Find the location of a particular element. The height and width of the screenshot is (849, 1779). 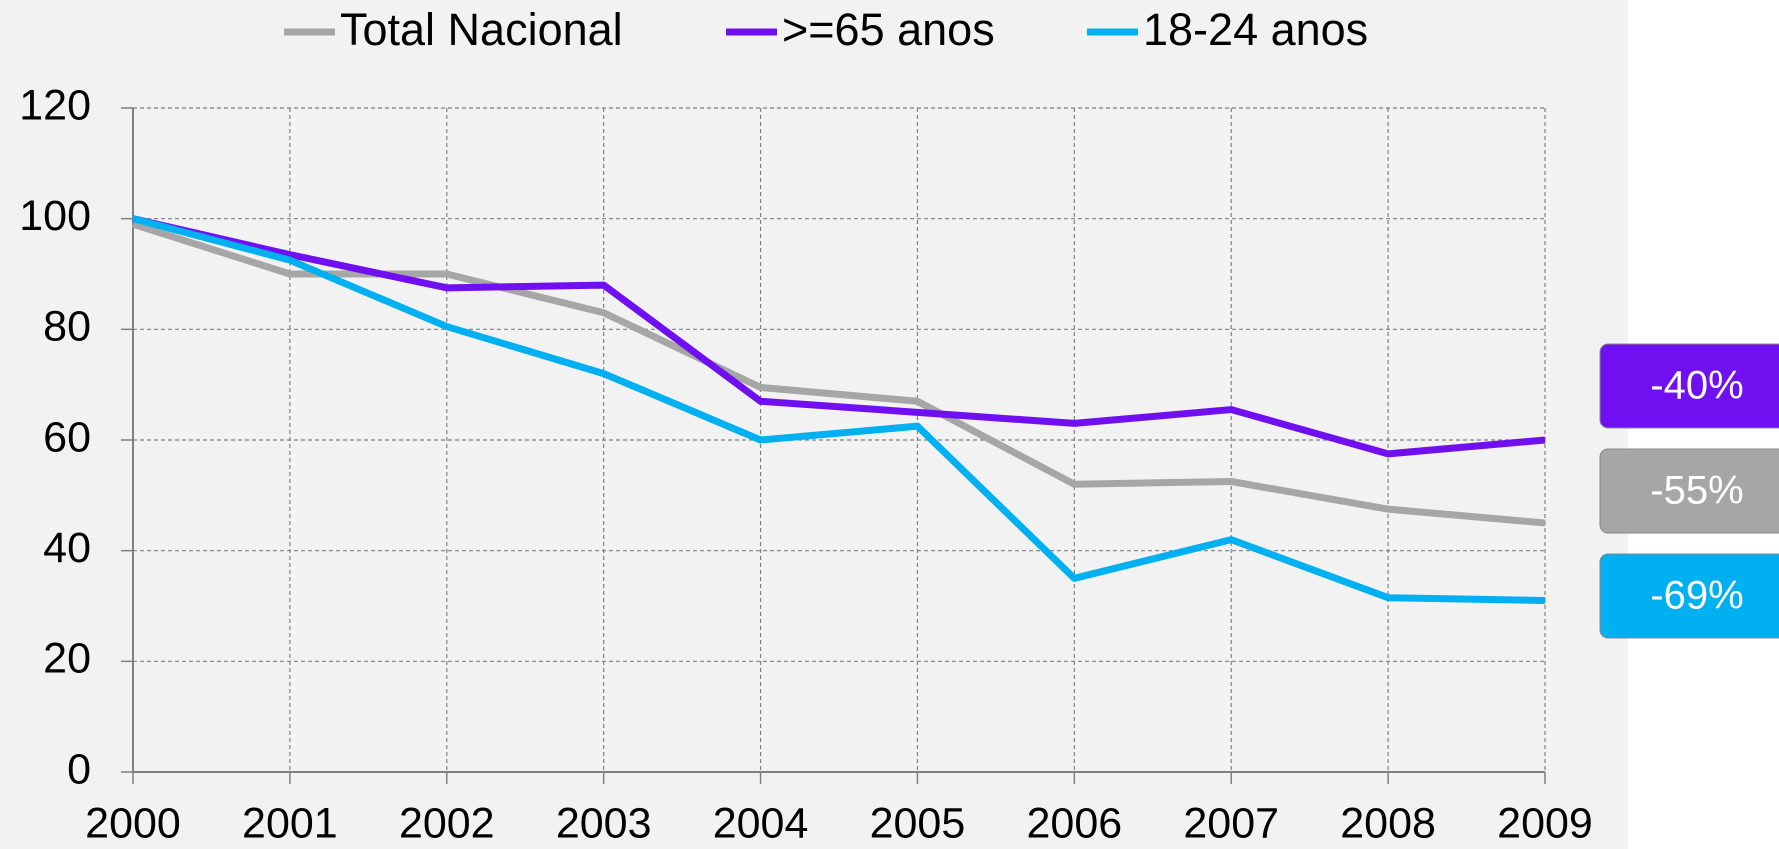

x-tick-label: 2000 is located at coordinates (133, 823).